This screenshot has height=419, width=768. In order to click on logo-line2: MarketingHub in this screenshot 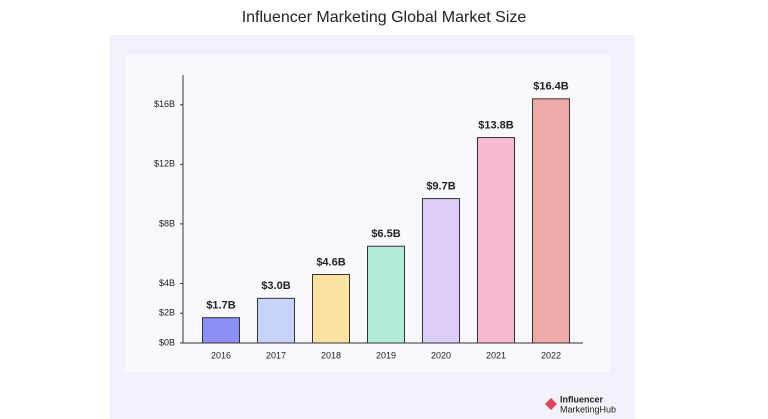, I will do `click(588, 409)`.